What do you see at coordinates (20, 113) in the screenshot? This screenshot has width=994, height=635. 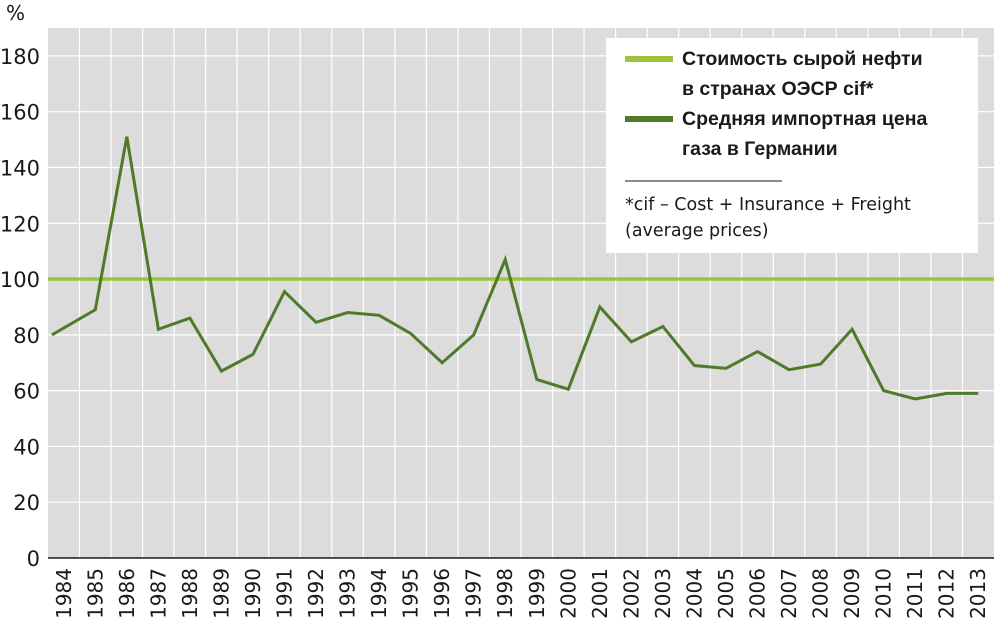 I see `y-tick-label: 160` at bounding box center [20, 113].